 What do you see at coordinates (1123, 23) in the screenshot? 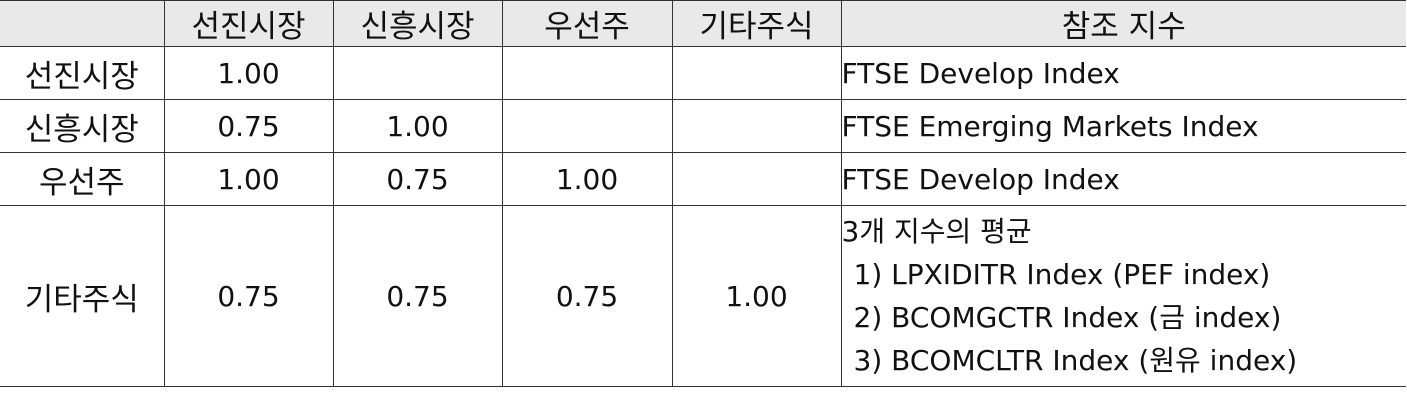
I see `header-reference-index: 참조 지수` at bounding box center [1123, 23].